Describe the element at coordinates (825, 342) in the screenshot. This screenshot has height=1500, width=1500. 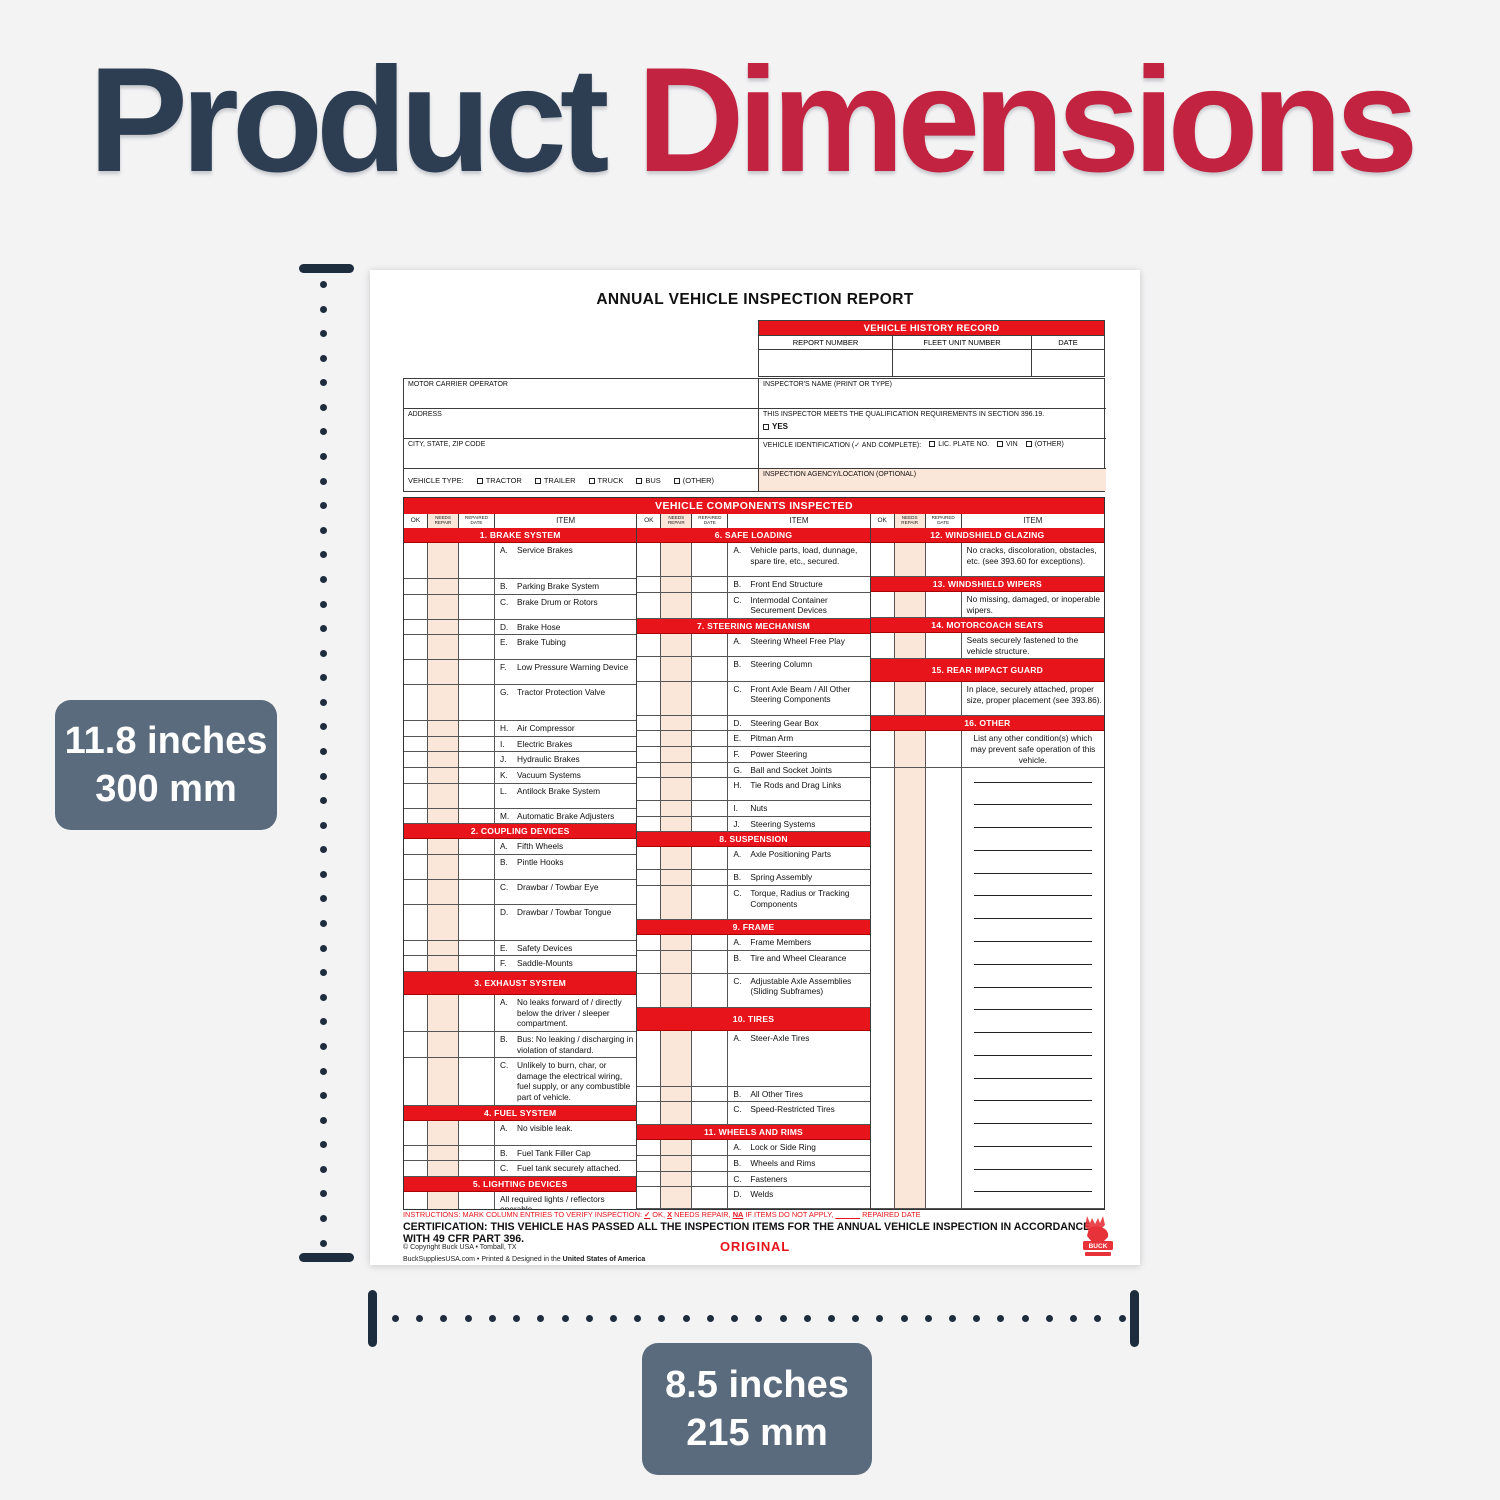
I see `history-column-header: REPORT NUMBER` at that location.